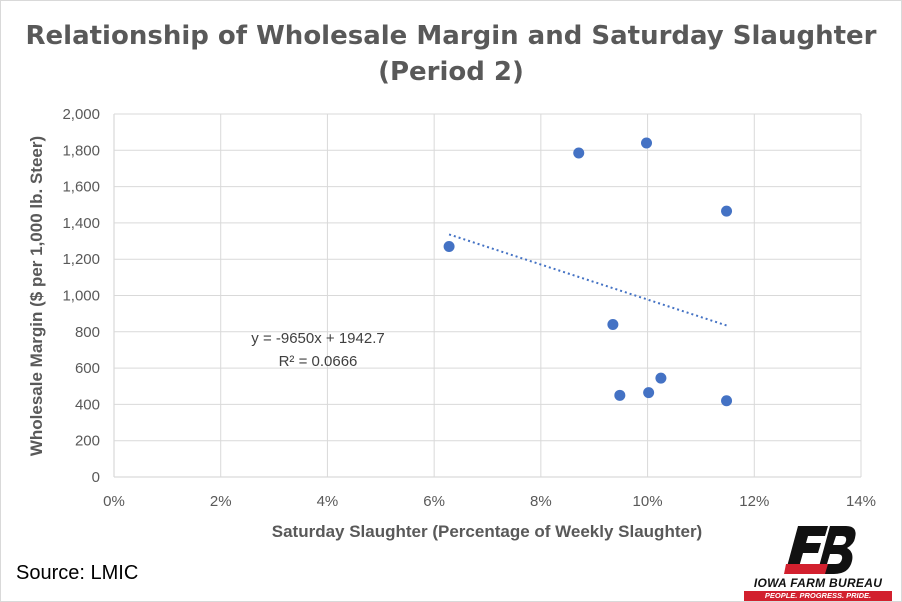 This screenshot has height=602, width=902. I want to click on trendline-equation: y = -9650x + 1942.7, so click(317, 338).